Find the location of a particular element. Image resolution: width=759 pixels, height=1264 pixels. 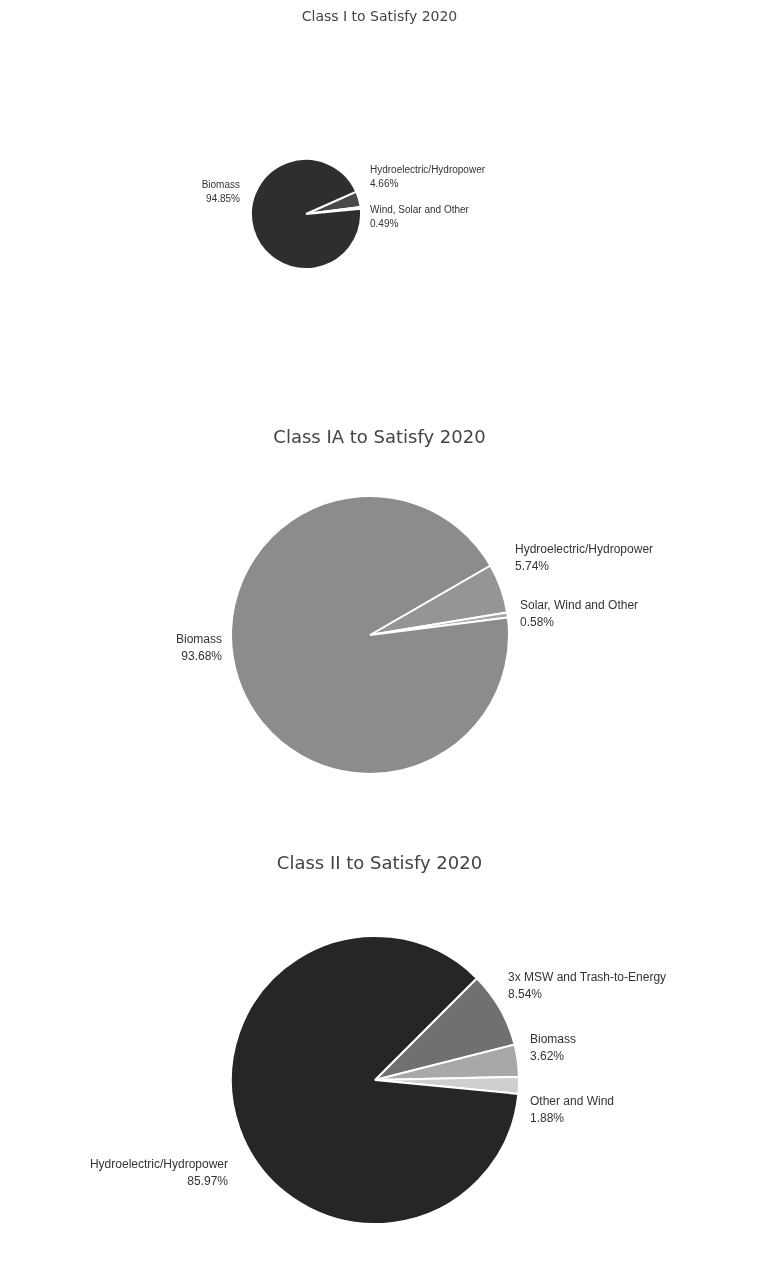

slice-label: Wind, Solar and Other is located at coordinates (420, 209).